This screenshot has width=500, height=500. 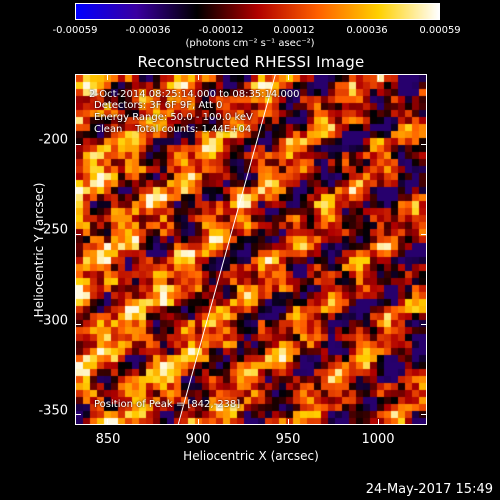 What do you see at coordinates (75, 30) in the screenshot?
I see `colorbar-tick: -0.00059` at bounding box center [75, 30].